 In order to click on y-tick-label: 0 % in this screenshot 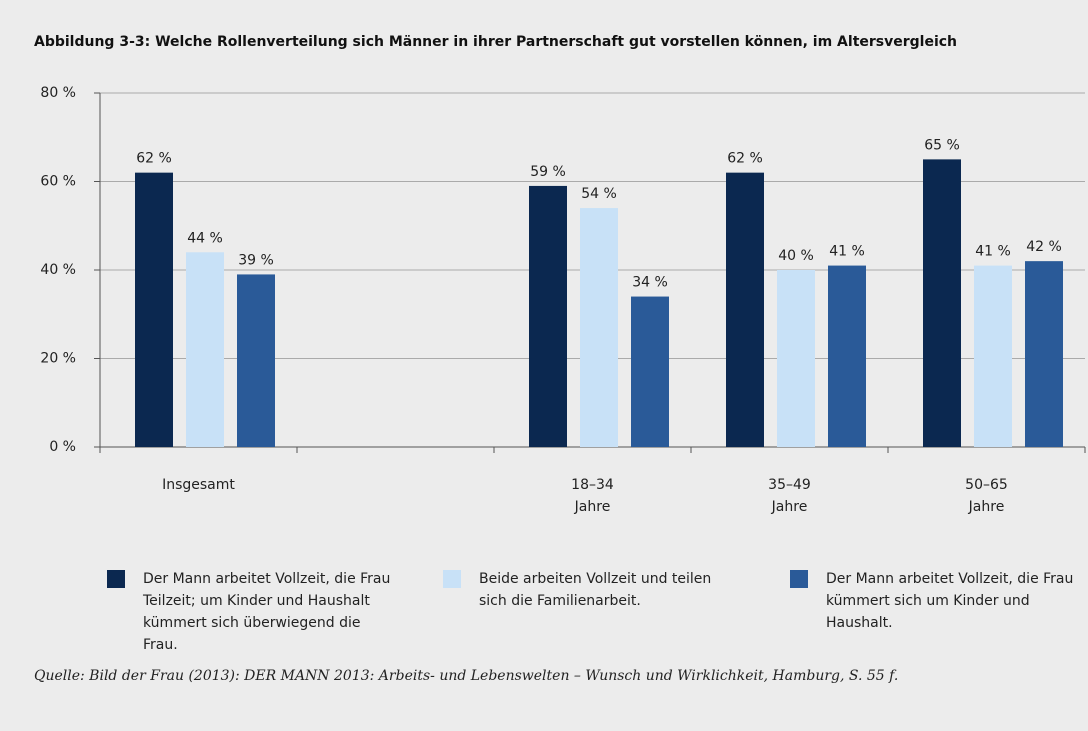, I will do `click(62, 447)`.